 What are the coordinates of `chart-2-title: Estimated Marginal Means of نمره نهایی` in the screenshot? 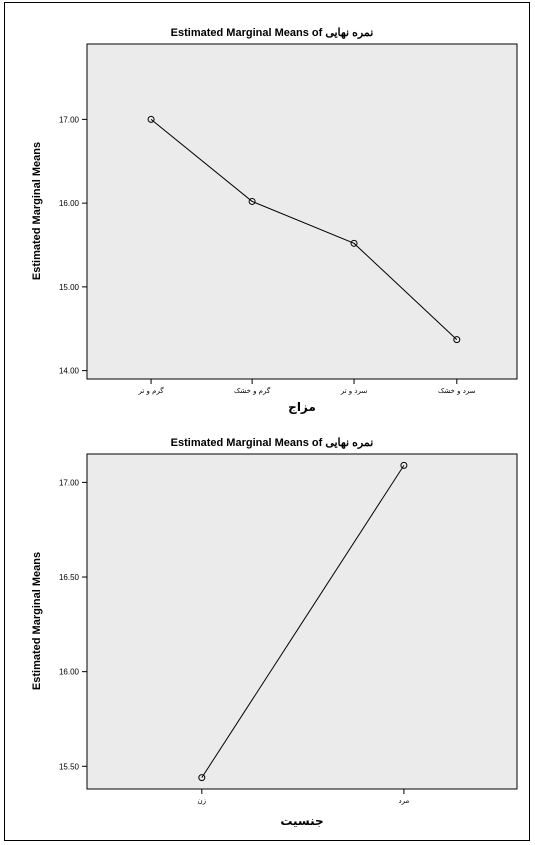 It's located at (272, 443).